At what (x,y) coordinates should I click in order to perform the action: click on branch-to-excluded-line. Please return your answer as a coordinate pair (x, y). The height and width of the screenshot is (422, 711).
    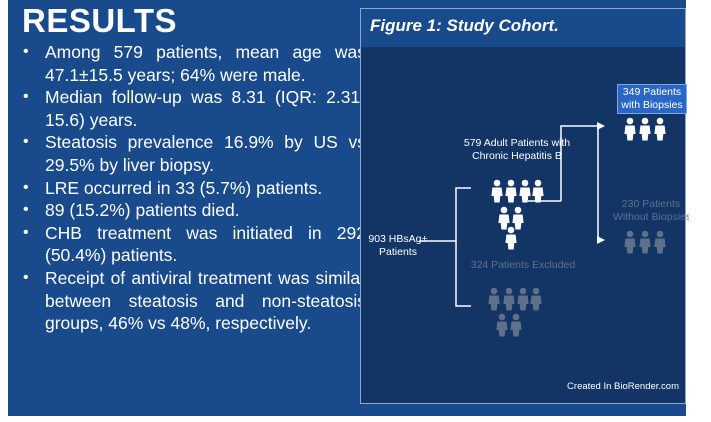
    Looking at the image, I should click on (463, 274).